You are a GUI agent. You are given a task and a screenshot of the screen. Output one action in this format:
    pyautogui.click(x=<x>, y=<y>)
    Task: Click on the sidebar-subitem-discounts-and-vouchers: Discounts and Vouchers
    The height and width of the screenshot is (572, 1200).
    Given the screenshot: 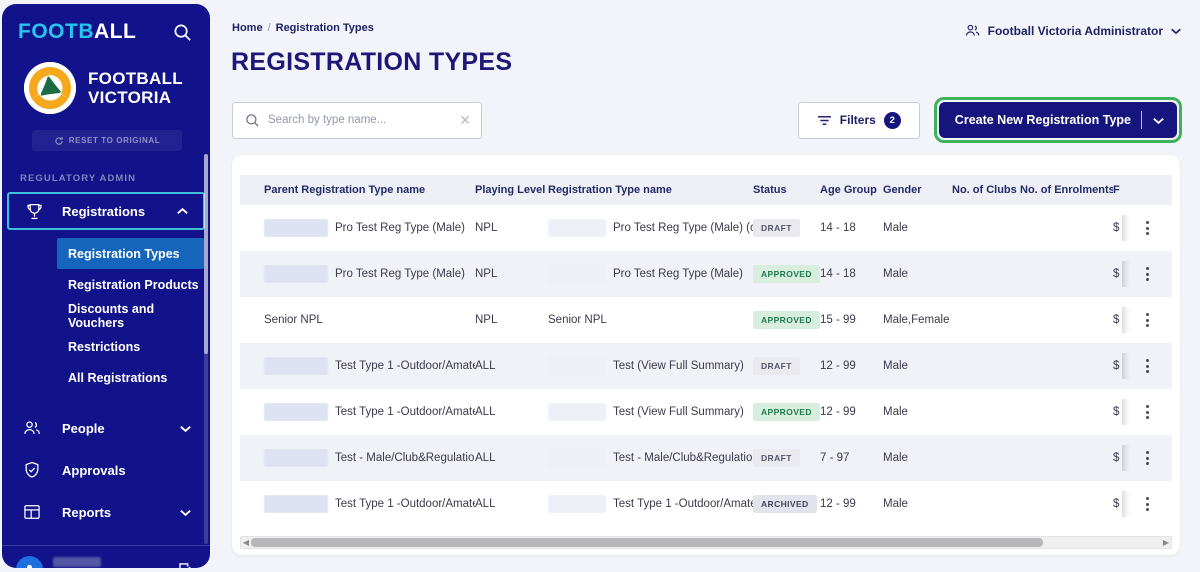 What is the action you would take?
    pyautogui.click(x=111, y=315)
    